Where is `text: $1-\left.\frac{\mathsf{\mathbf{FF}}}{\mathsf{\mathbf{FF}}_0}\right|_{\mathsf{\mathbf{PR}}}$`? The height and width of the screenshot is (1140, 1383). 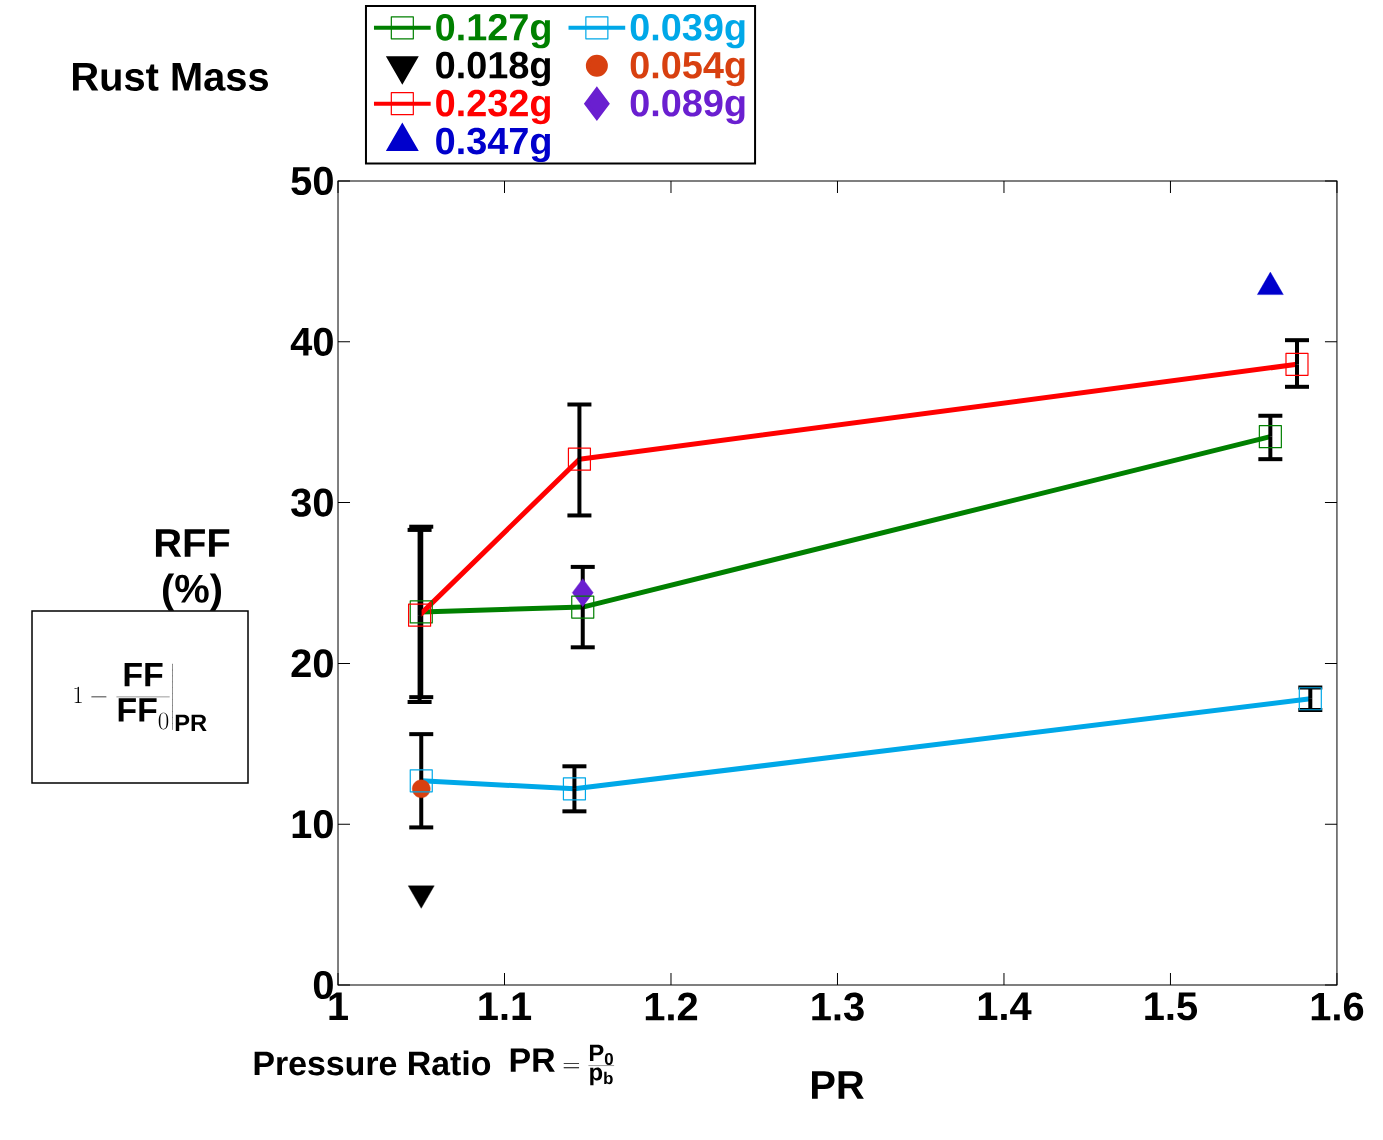 text: $1-\left.\frac{\mathsf{\mathbf{FF}}}{\mathsf{\mathbf{FF}}_0}\right|_{\mathsf{\mathbf{PR}}}$ is located at coordinates (140, 696).